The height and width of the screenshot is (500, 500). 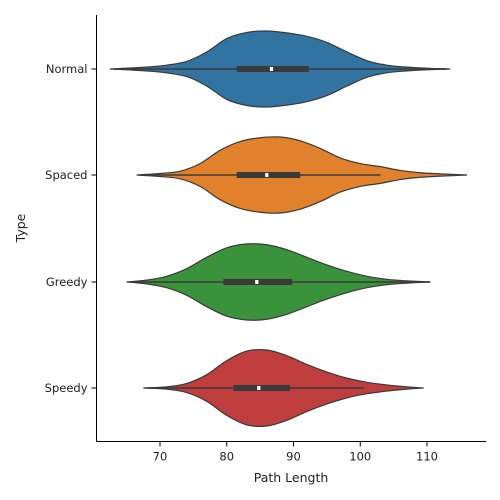 What do you see at coordinates (427, 457) in the screenshot?
I see `x-tick-label-110: 110` at bounding box center [427, 457].